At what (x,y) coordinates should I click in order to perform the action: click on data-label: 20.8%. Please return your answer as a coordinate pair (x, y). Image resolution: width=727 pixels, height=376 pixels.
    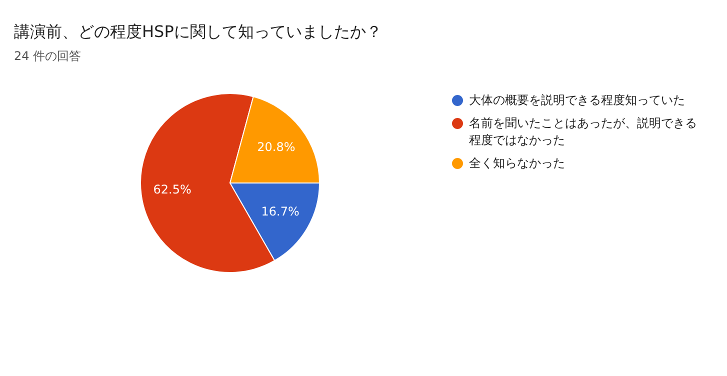
    Looking at the image, I should click on (276, 147).